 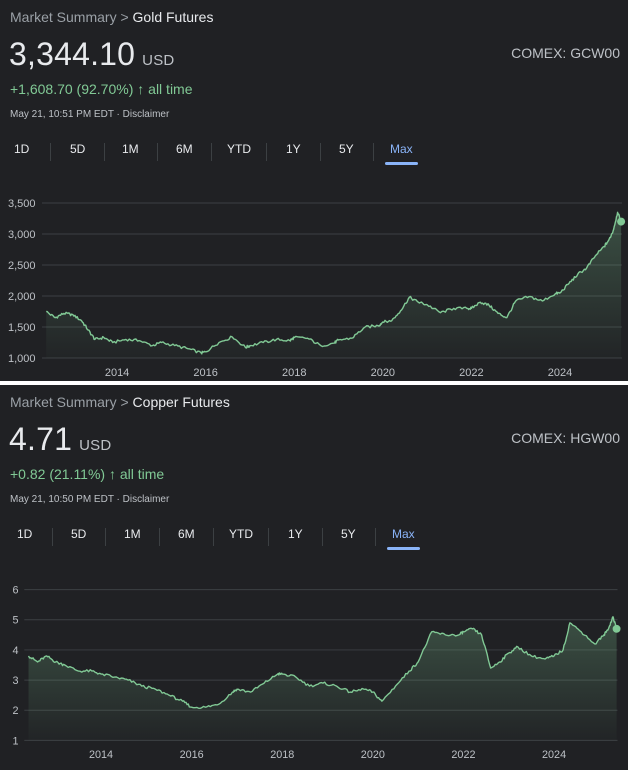 I want to click on y-tick-label: 4, so click(x=15, y=651).